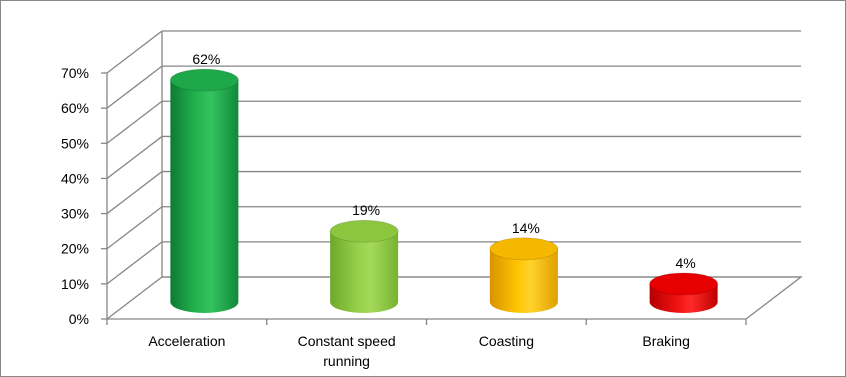 The height and width of the screenshot is (377, 846). I want to click on bar-constant-speed-running, so click(364, 266).